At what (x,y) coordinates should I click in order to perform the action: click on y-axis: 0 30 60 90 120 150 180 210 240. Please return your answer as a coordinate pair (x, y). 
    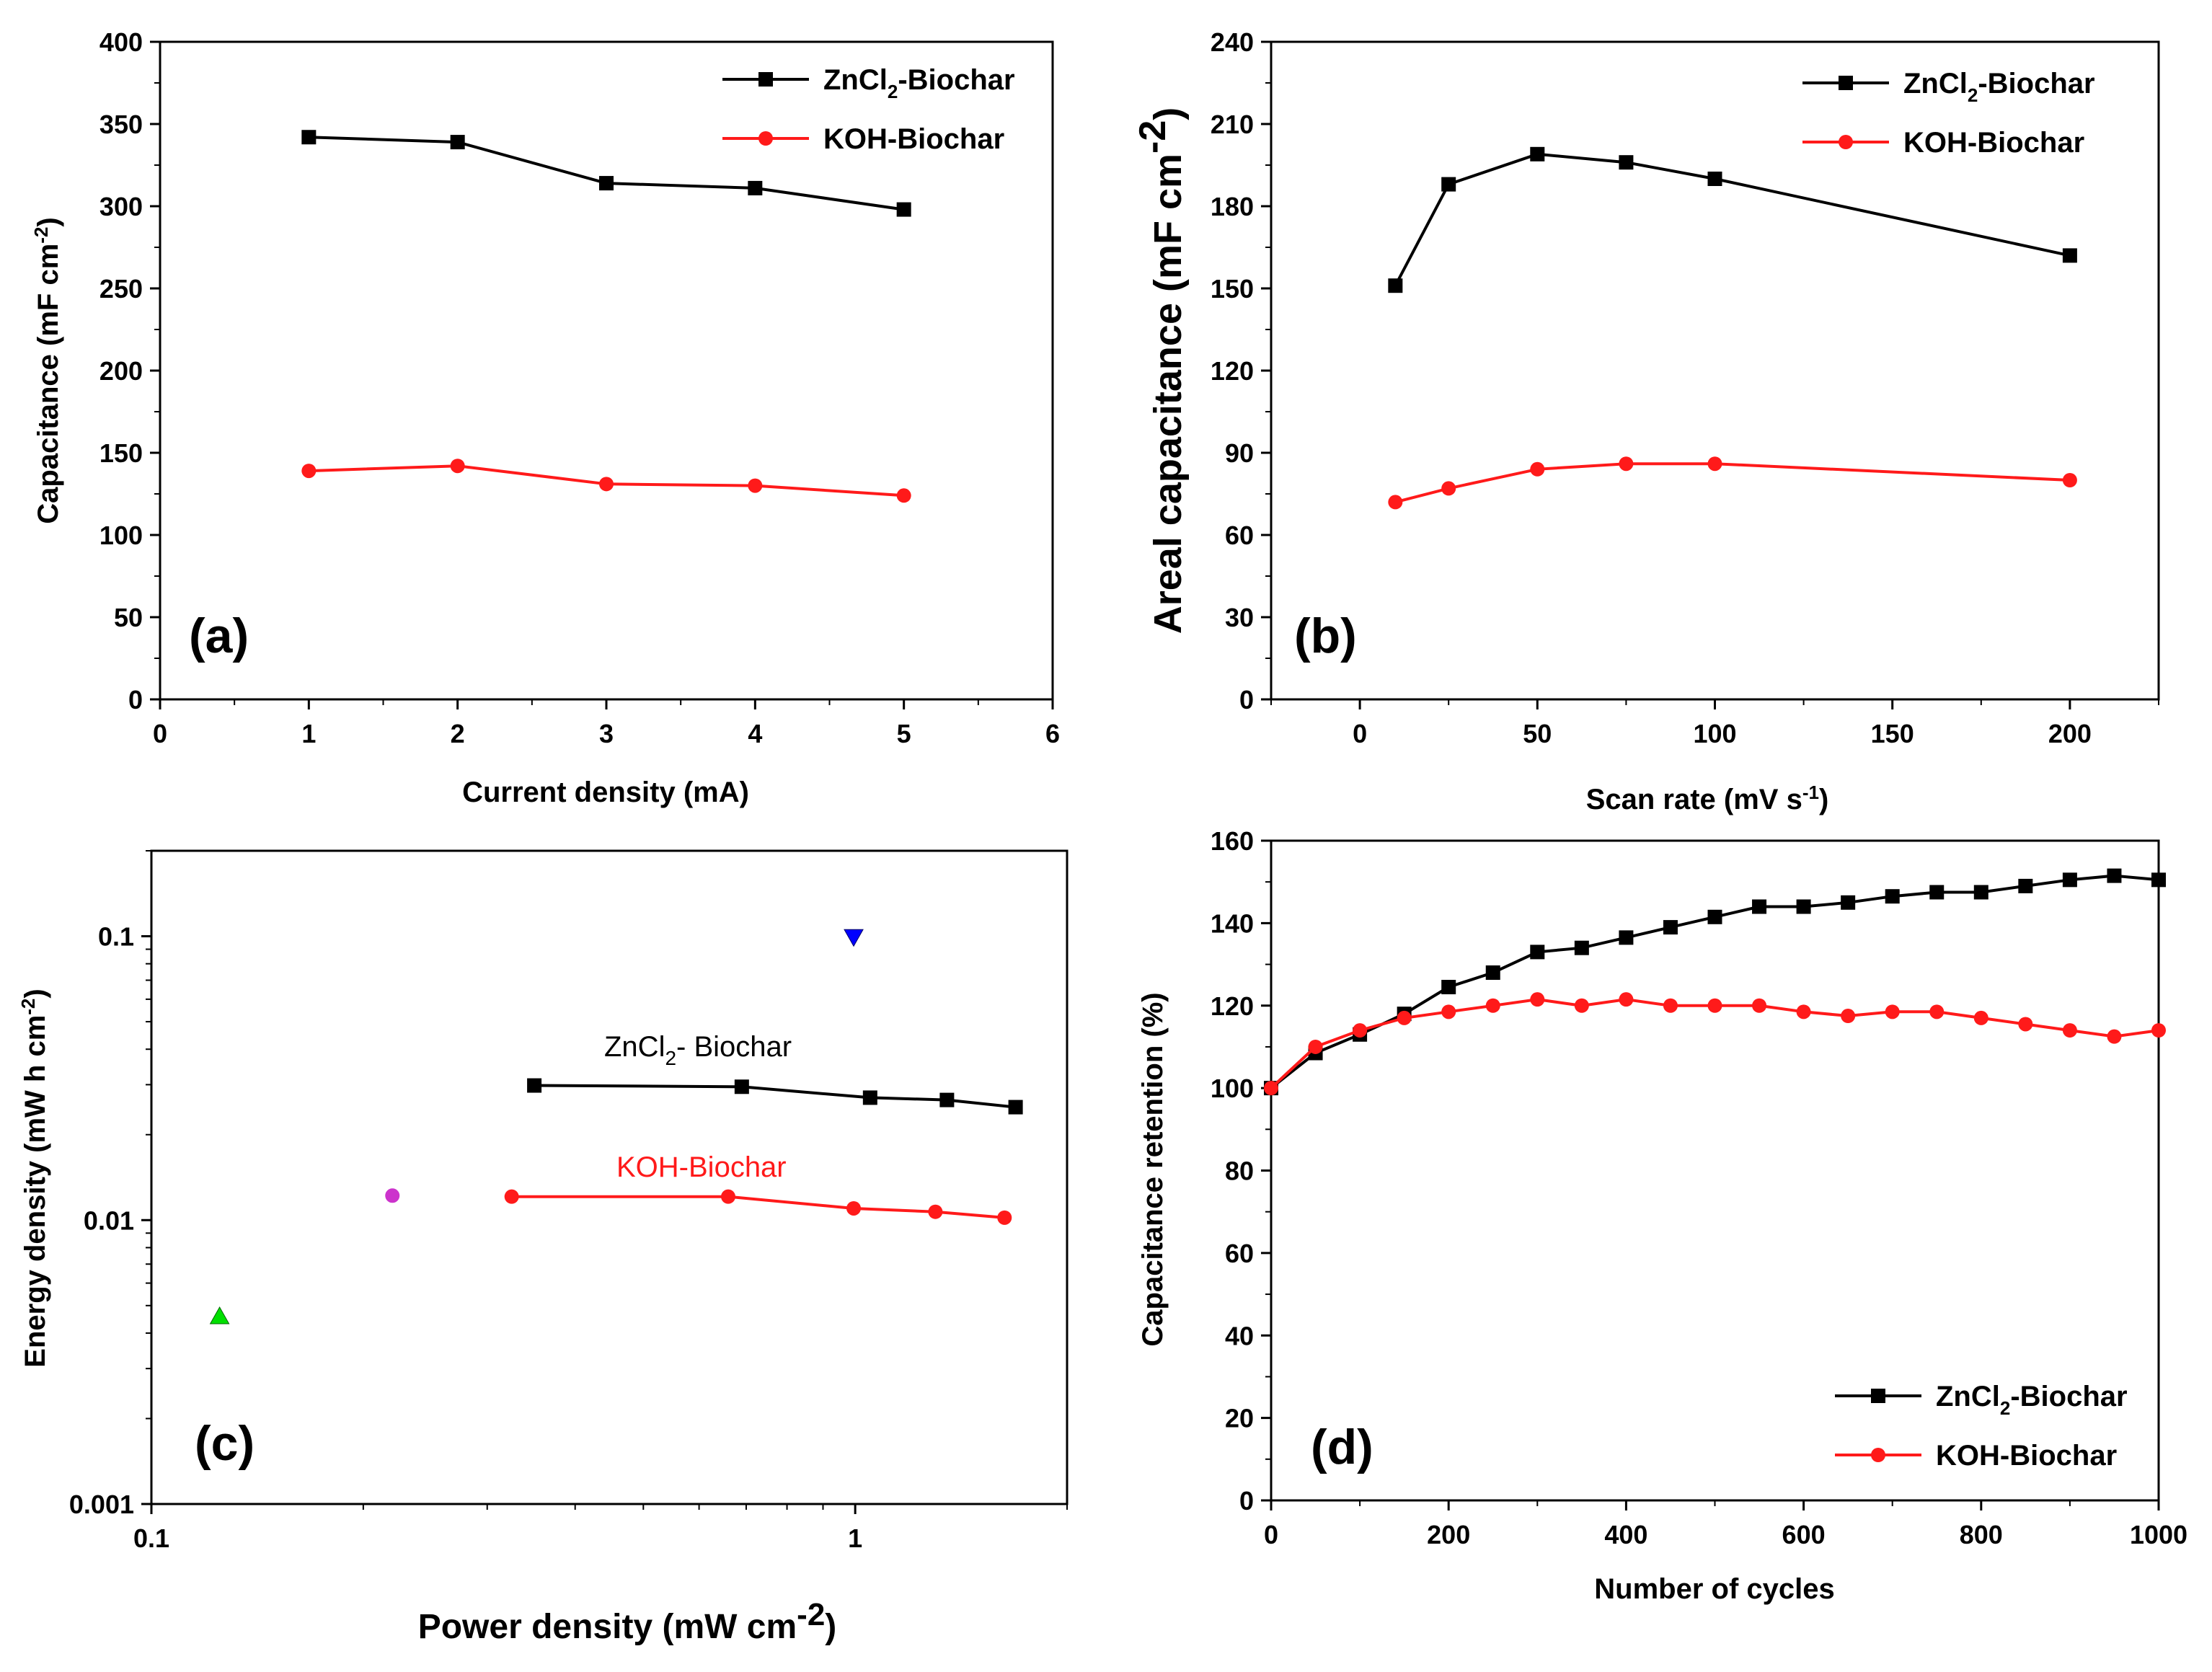
    Looking at the image, I should click on (1241, 371).